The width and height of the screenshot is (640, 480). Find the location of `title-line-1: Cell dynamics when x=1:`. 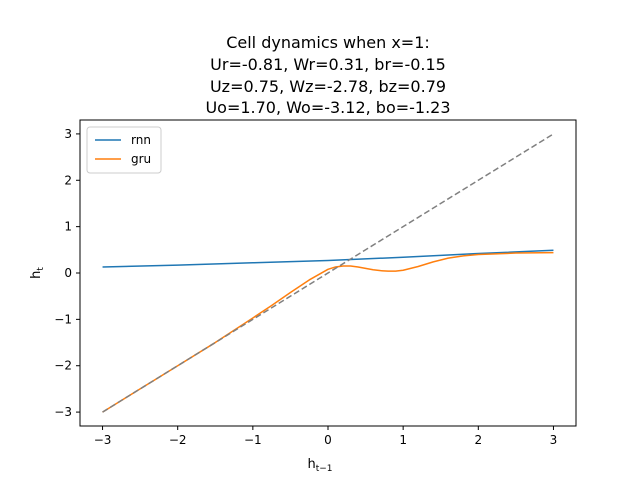

title-line-1: Cell dynamics when x=1: is located at coordinates (328, 42).